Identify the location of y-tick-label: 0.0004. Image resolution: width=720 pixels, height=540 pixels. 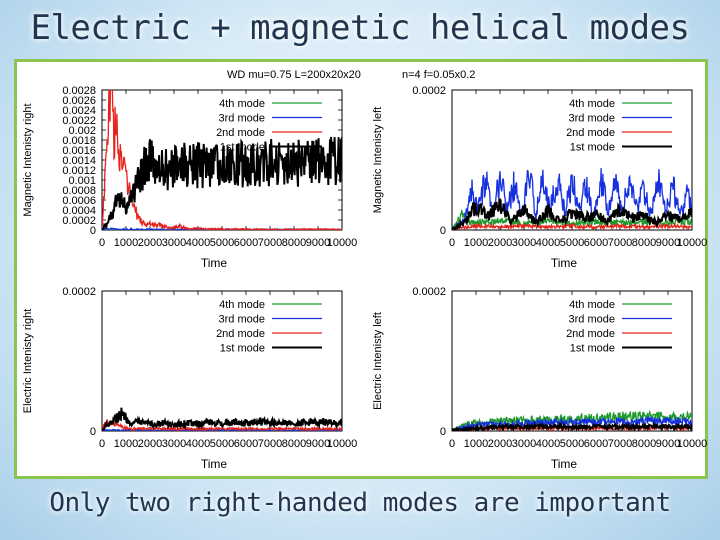
(79, 211).